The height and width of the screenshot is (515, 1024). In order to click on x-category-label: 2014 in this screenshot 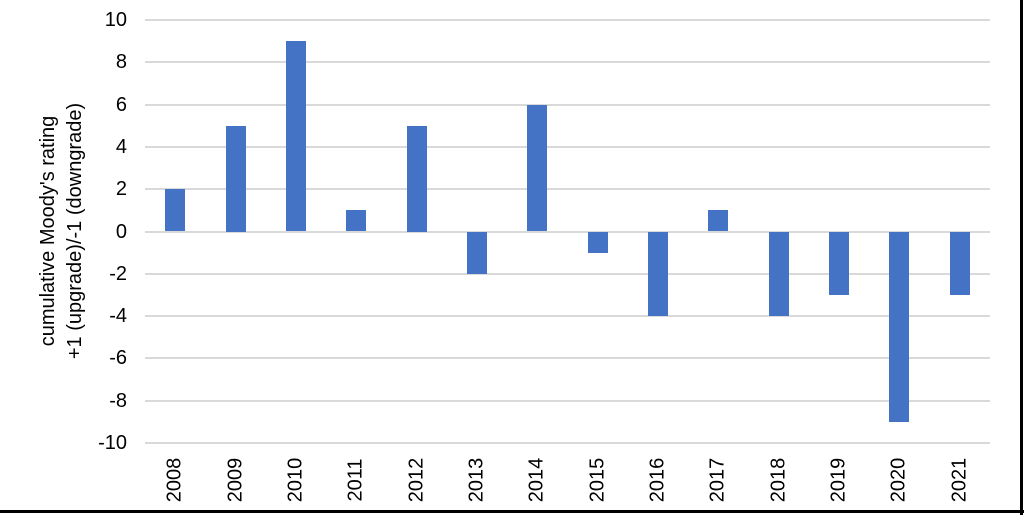, I will do `click(536, 480)`.